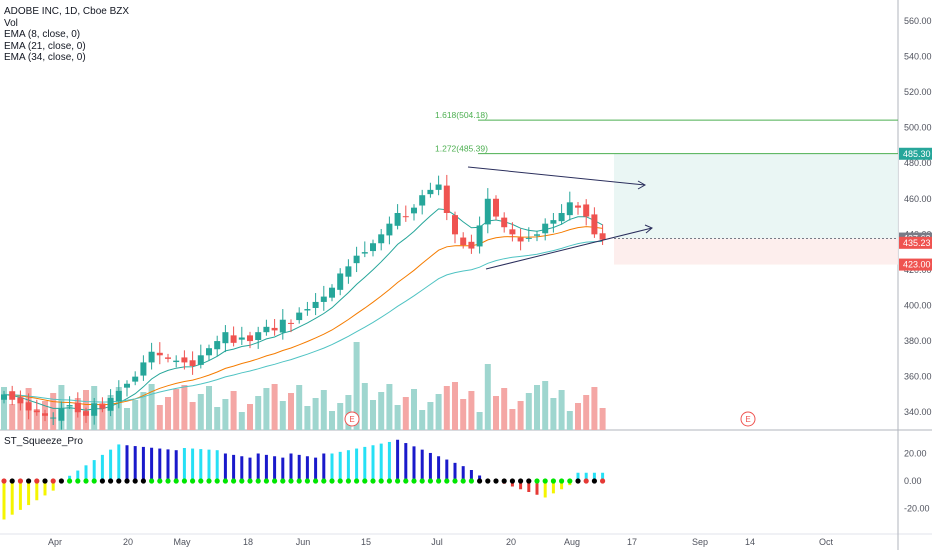 The image size is (932, 555). I want to click on symbol-title: ADOBE INC, 1D, Cboe BZX, so click(67, 11).